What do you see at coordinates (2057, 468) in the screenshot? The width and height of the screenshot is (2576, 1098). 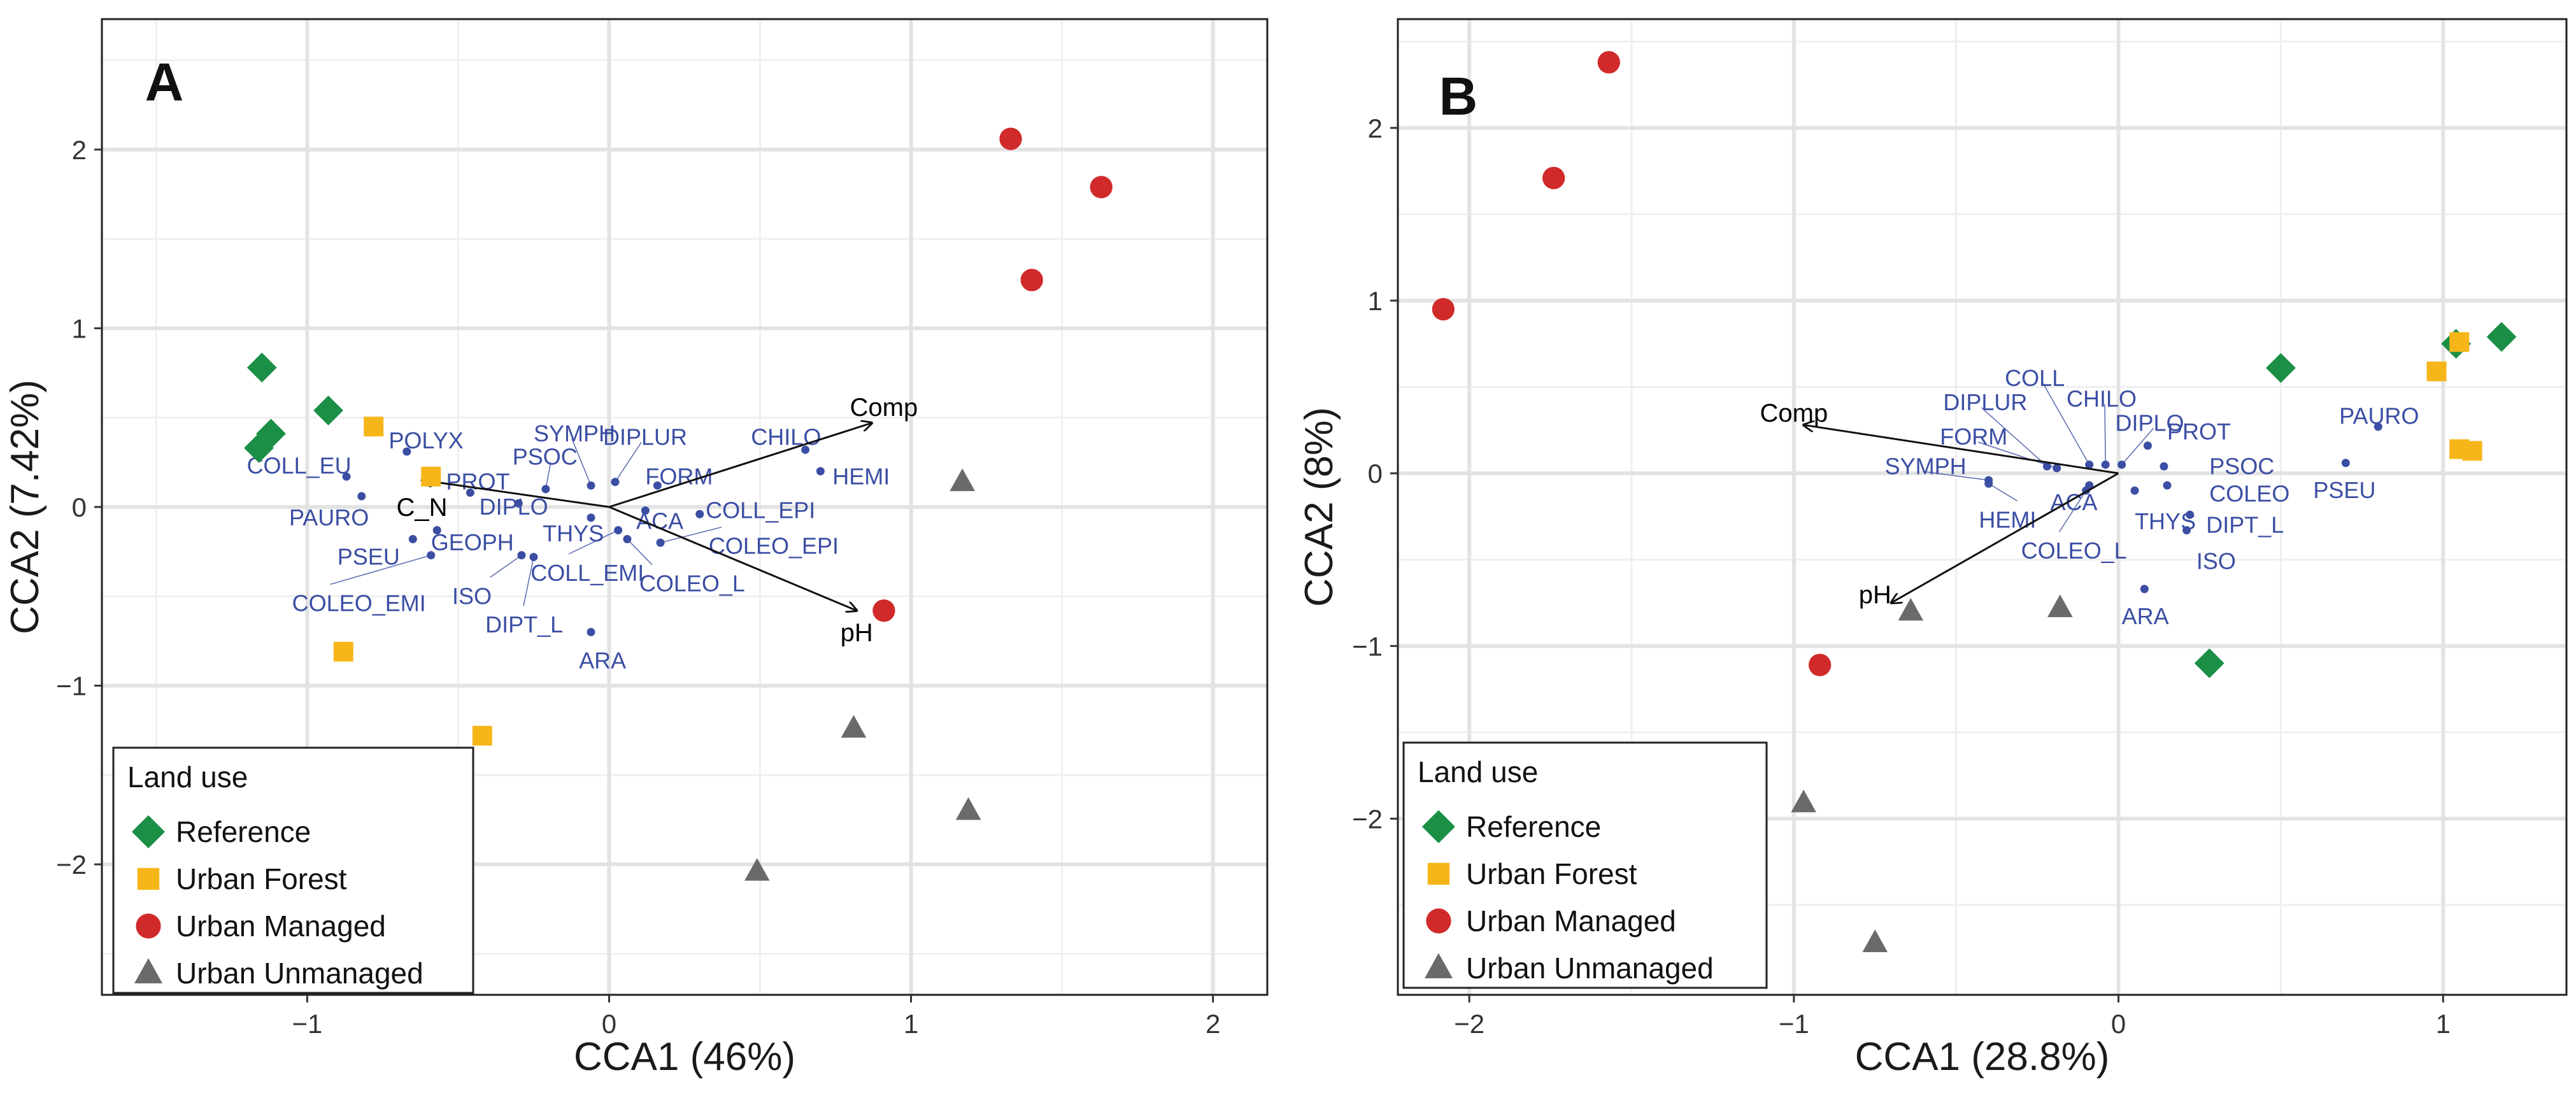 I see `taxon-point-form` at bounding box center [2057, 468].